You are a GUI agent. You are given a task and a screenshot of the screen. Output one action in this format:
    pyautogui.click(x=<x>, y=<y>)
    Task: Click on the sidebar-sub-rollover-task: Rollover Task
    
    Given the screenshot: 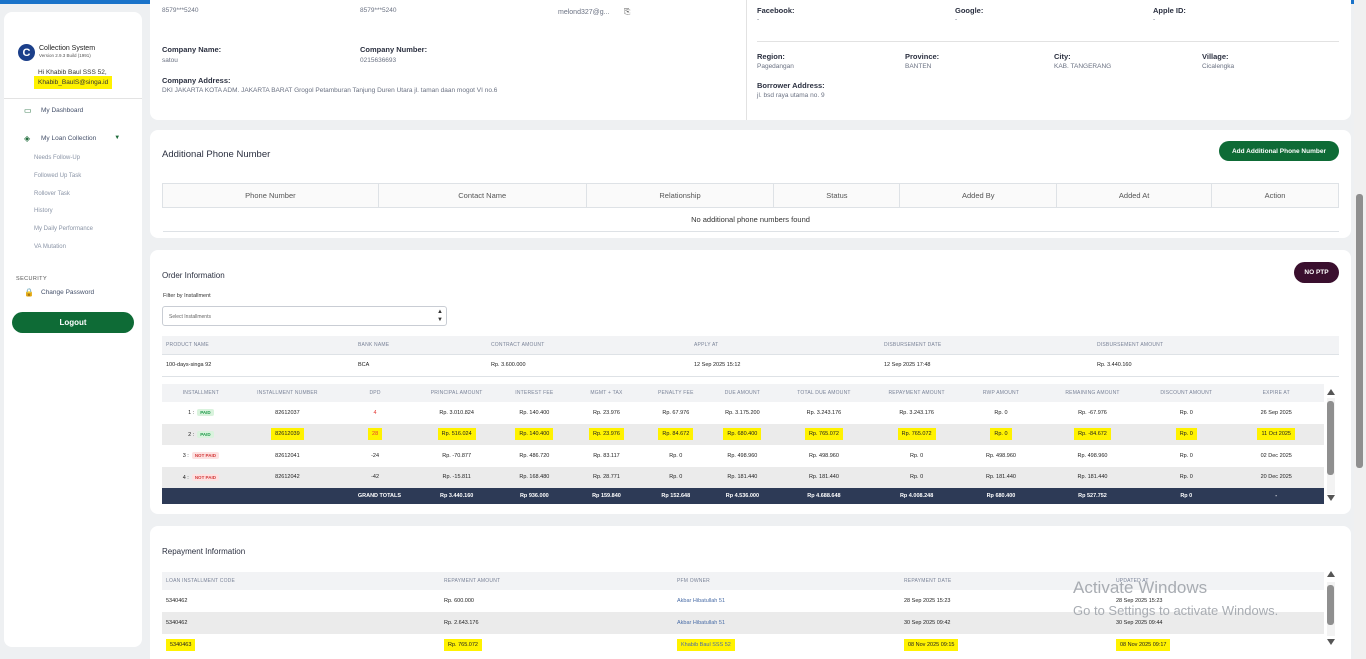 What is the action you would take?
    pyautogui.click(x=52, y=194)
    